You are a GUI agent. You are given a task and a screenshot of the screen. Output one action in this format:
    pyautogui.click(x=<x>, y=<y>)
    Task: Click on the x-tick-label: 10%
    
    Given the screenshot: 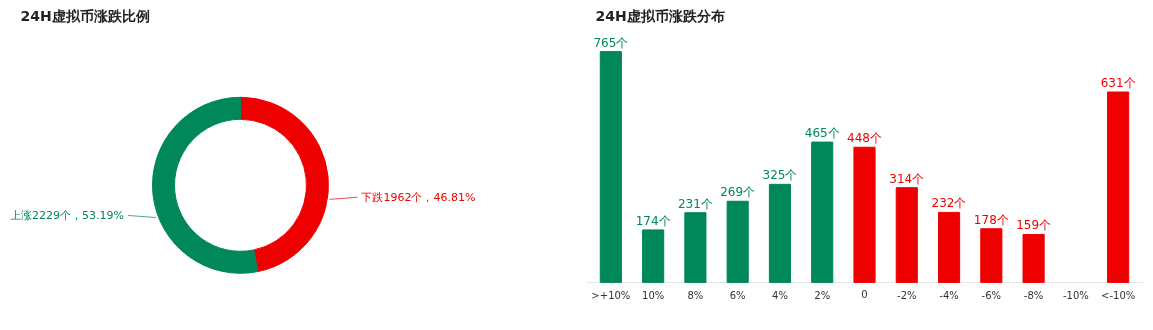 What is the action you would take?
    pyautogui.click(x=653, y=296)
    